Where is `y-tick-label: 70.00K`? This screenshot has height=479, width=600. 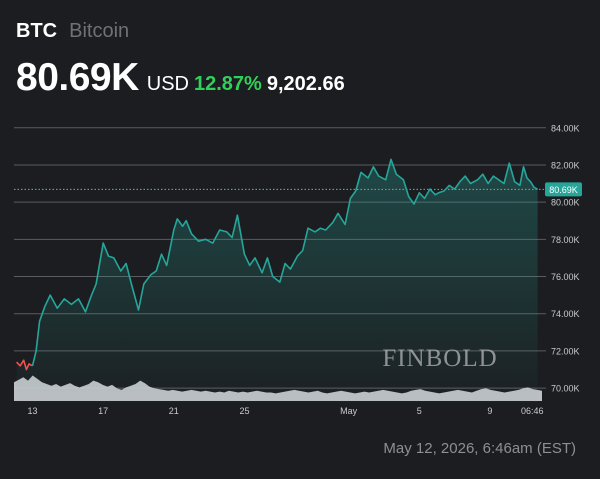
y-tick-label: 70.00K is located at coordinates (565, 389).